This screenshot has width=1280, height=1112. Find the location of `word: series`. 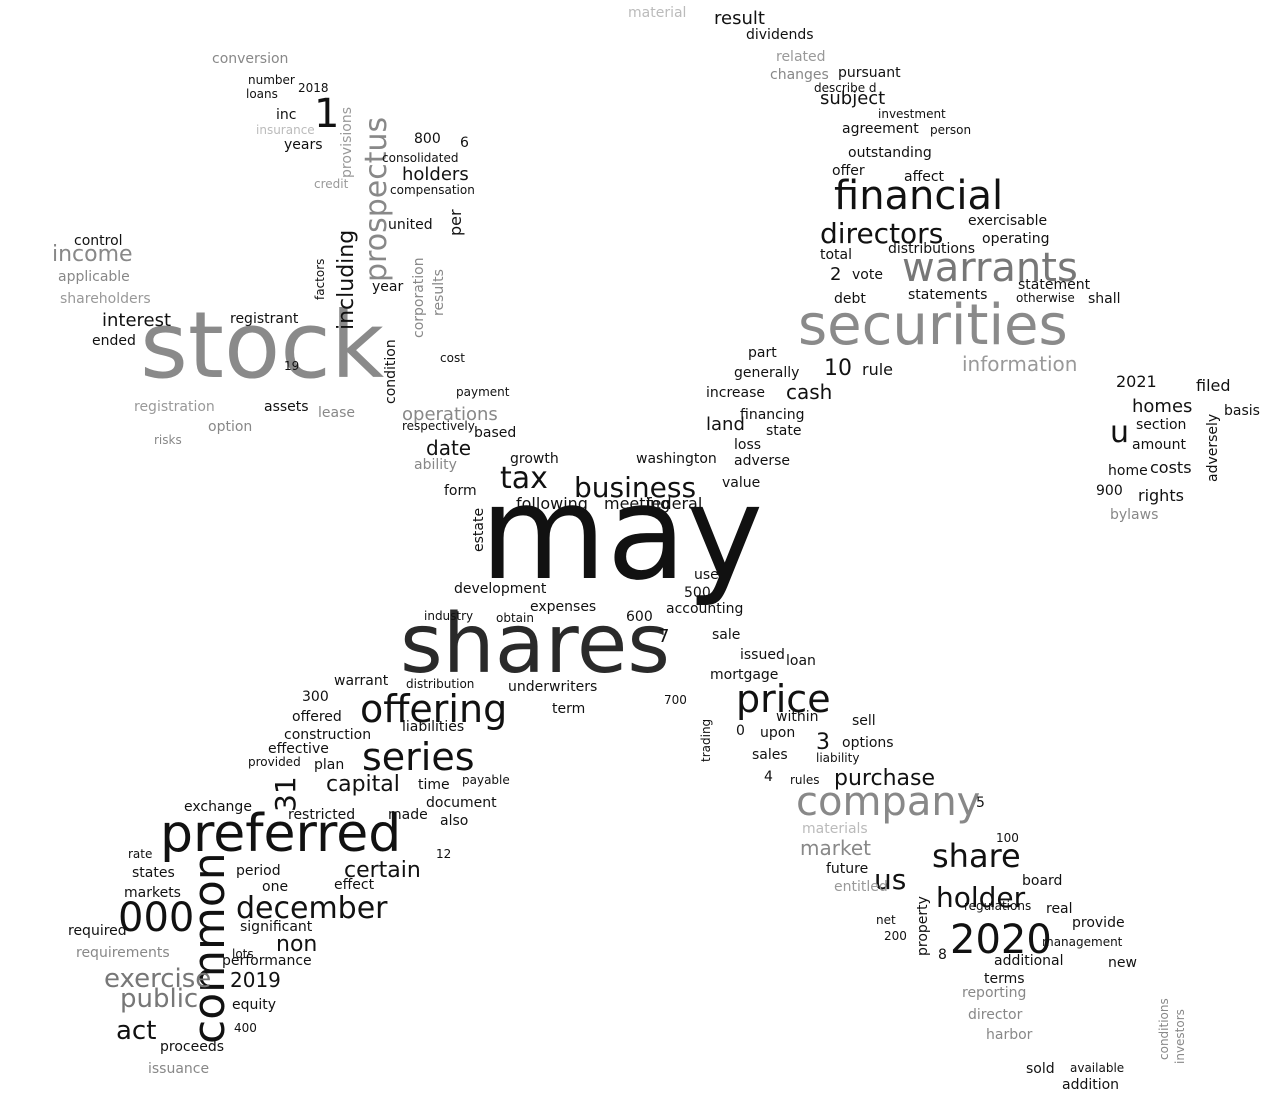

word: series is located at coordinates (418, 757).